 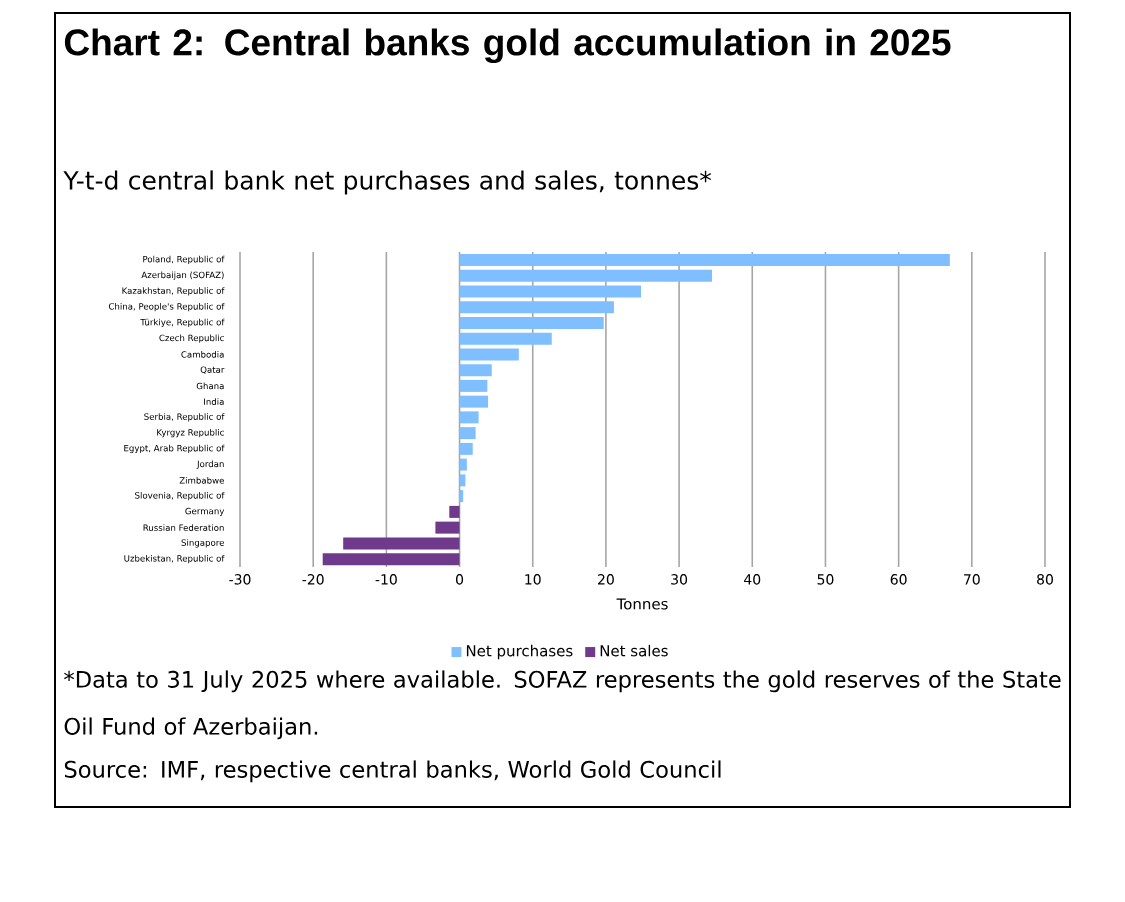 I want to click on x-tick-label: 70, so click(x=972, y=579).